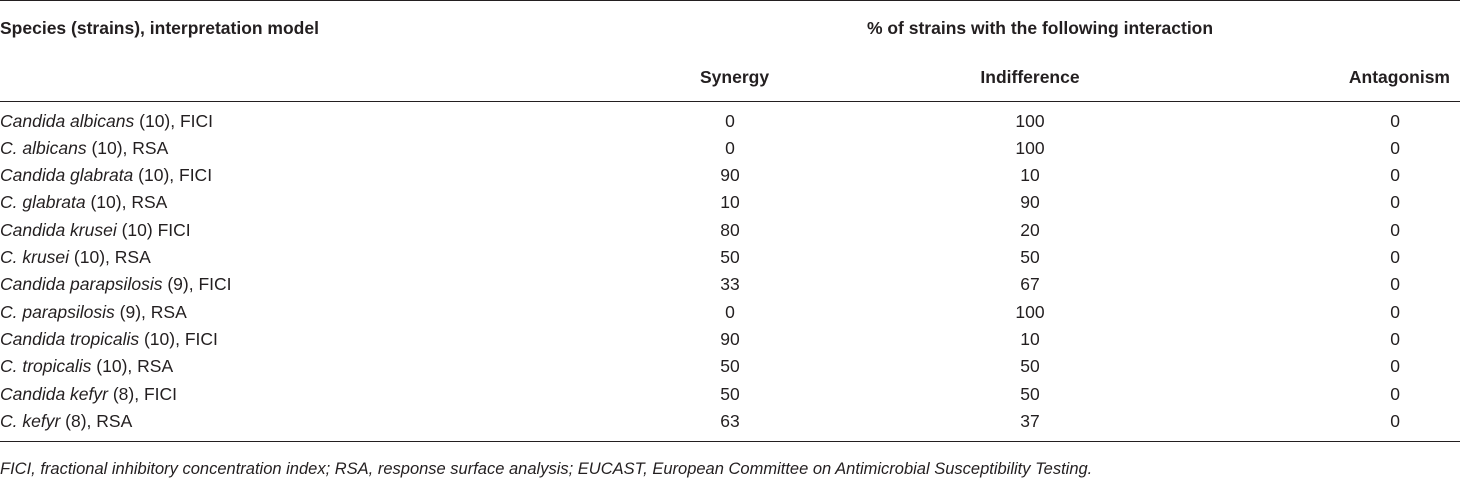 The width and height of the screenshot is (1460, 483). What do you see at coordinates (660, 425) in the screenshot?
I see `cell-synergy: 63` at bounding box center [660, 425].